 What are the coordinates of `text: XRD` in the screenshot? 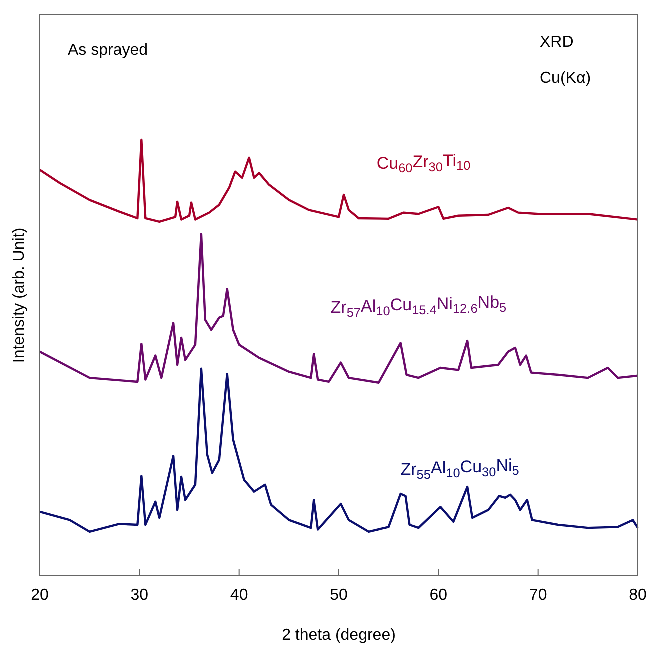 It's located at (557, 42).